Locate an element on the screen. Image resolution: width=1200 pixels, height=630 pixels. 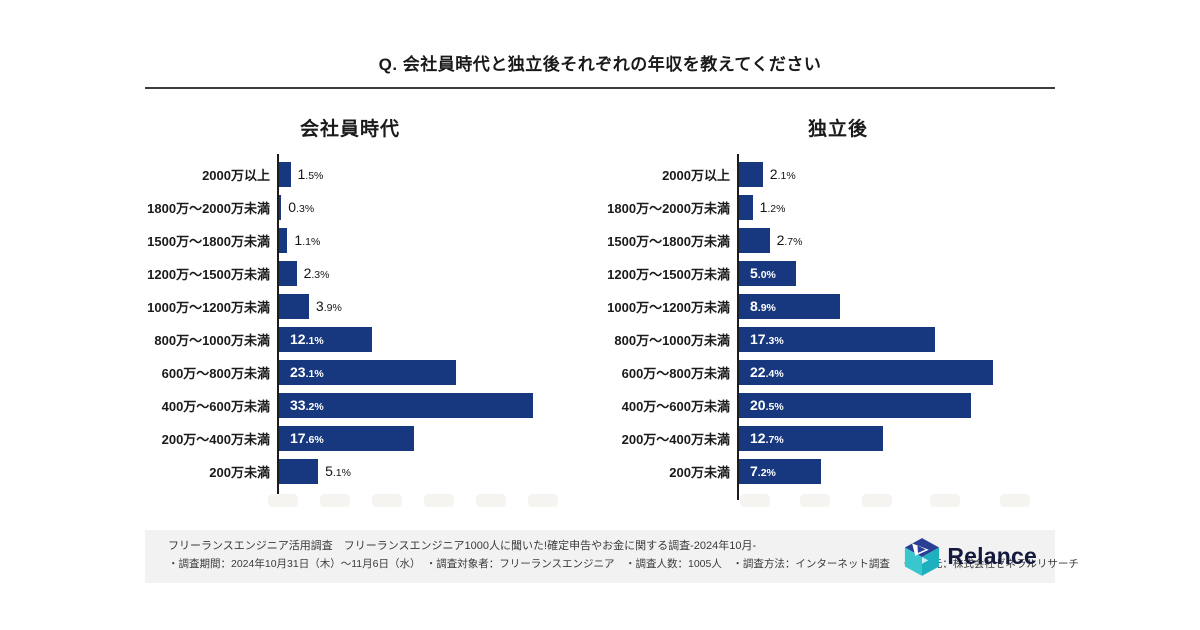
bar-row: 200万〜400万未満 12.7% is located at coordinates (776, 438).